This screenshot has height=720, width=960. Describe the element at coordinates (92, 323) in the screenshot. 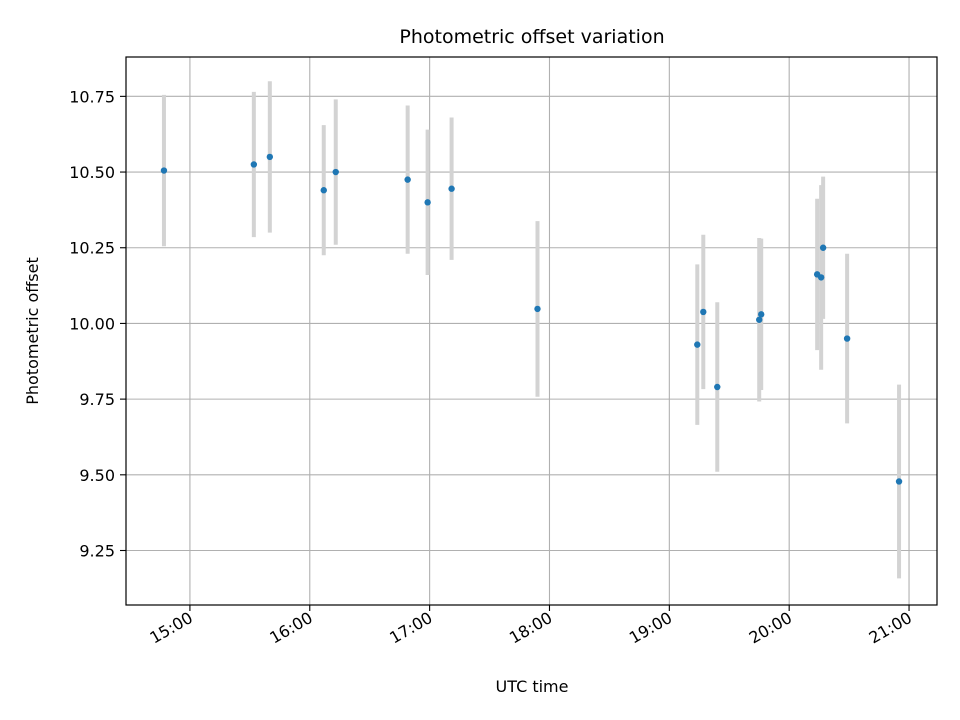

I see `y-tick-label: 10.00` at that location.